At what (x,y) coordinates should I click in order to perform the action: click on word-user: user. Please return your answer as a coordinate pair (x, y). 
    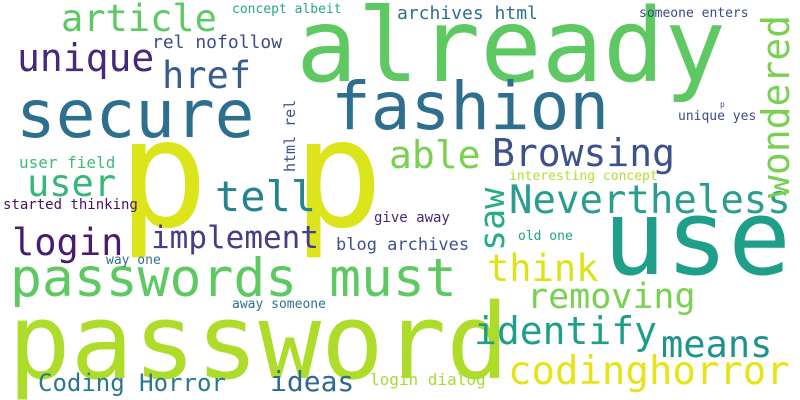
    Looking at the image, I should click on (72, 183).